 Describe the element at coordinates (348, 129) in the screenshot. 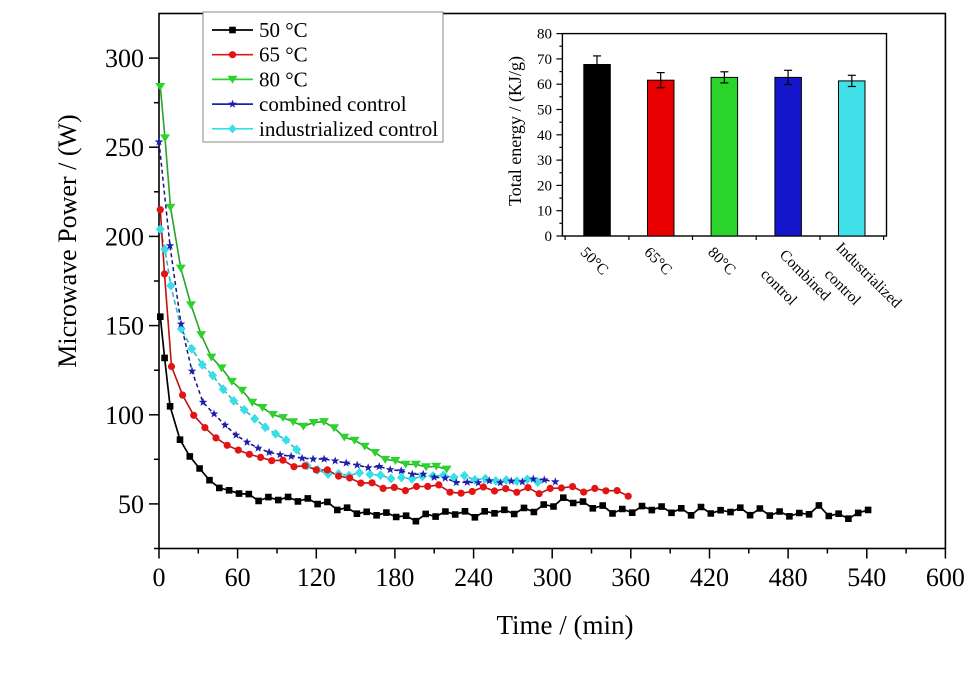

I see `svg-text: industrialized control` at that location.